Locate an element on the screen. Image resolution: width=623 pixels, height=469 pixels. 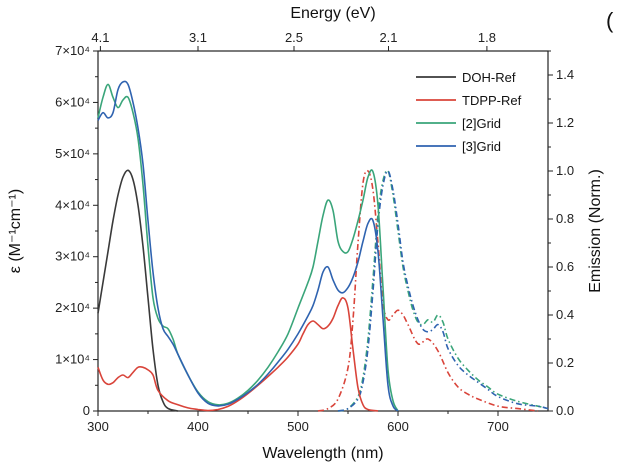
right-tick-label: 1.0 is located at coordinates (565, 170).